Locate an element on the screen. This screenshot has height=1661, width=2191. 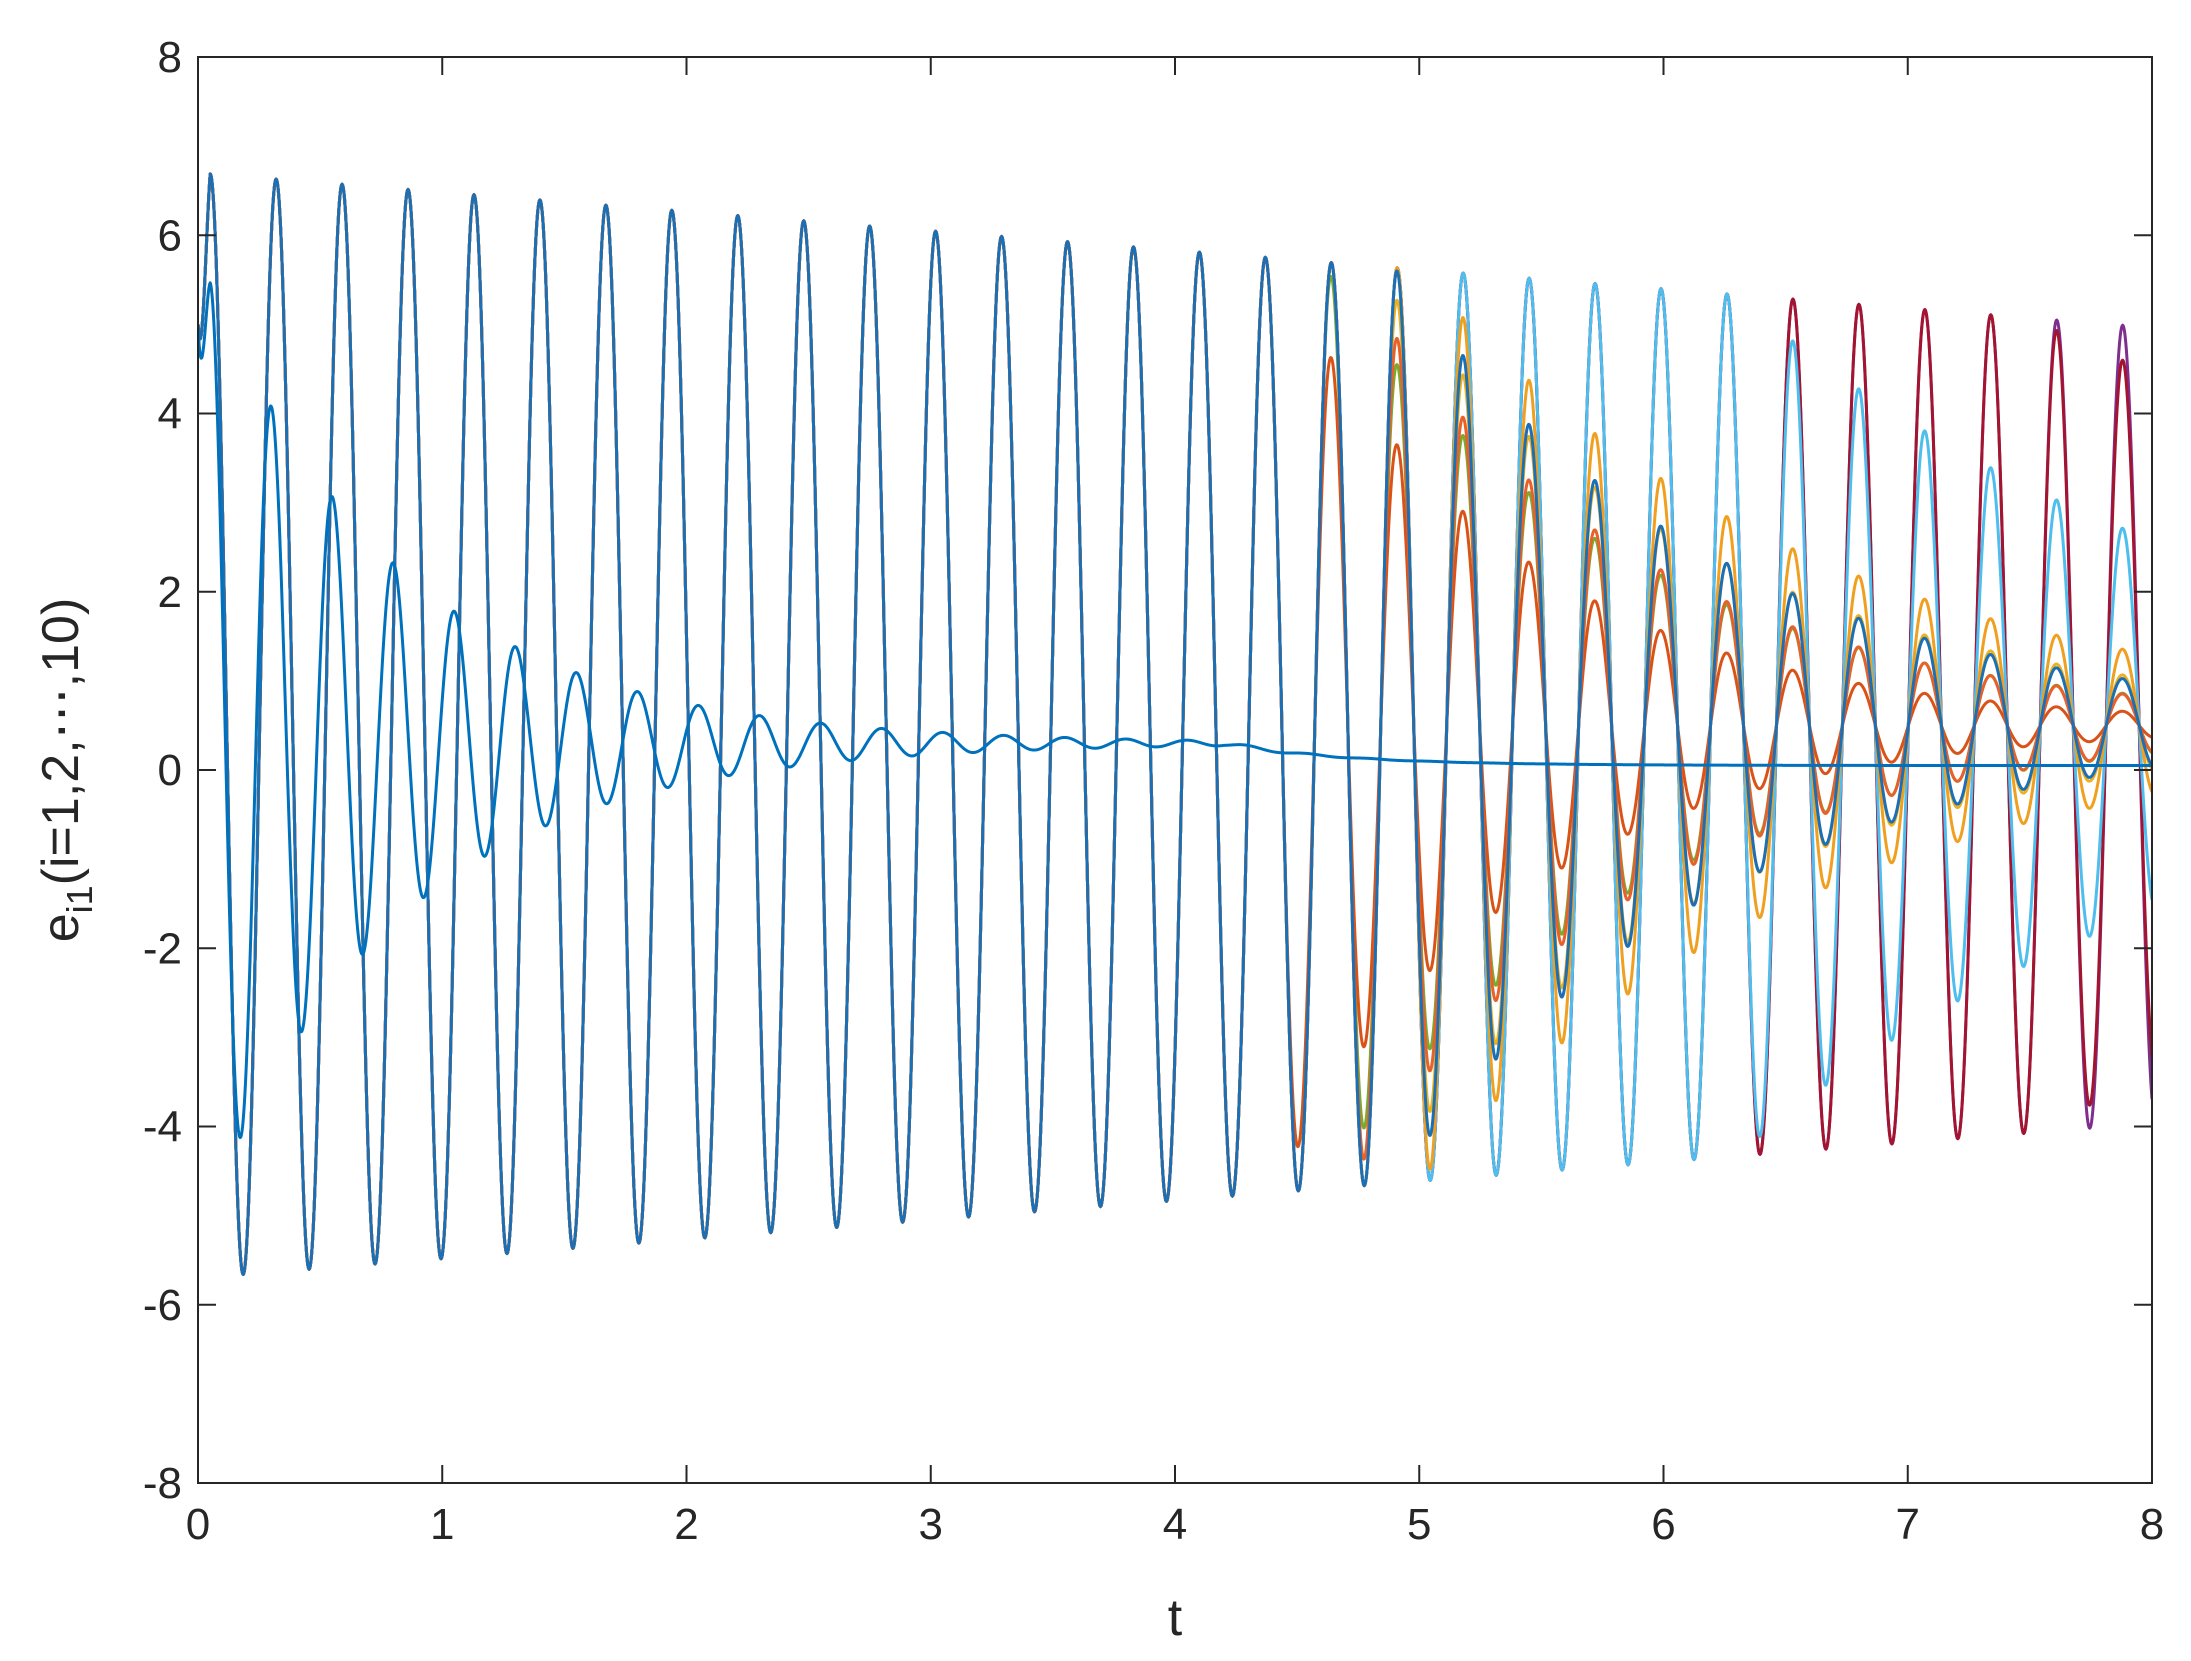
x-tick-label: 7 is located at coordinates (1908, 1524).